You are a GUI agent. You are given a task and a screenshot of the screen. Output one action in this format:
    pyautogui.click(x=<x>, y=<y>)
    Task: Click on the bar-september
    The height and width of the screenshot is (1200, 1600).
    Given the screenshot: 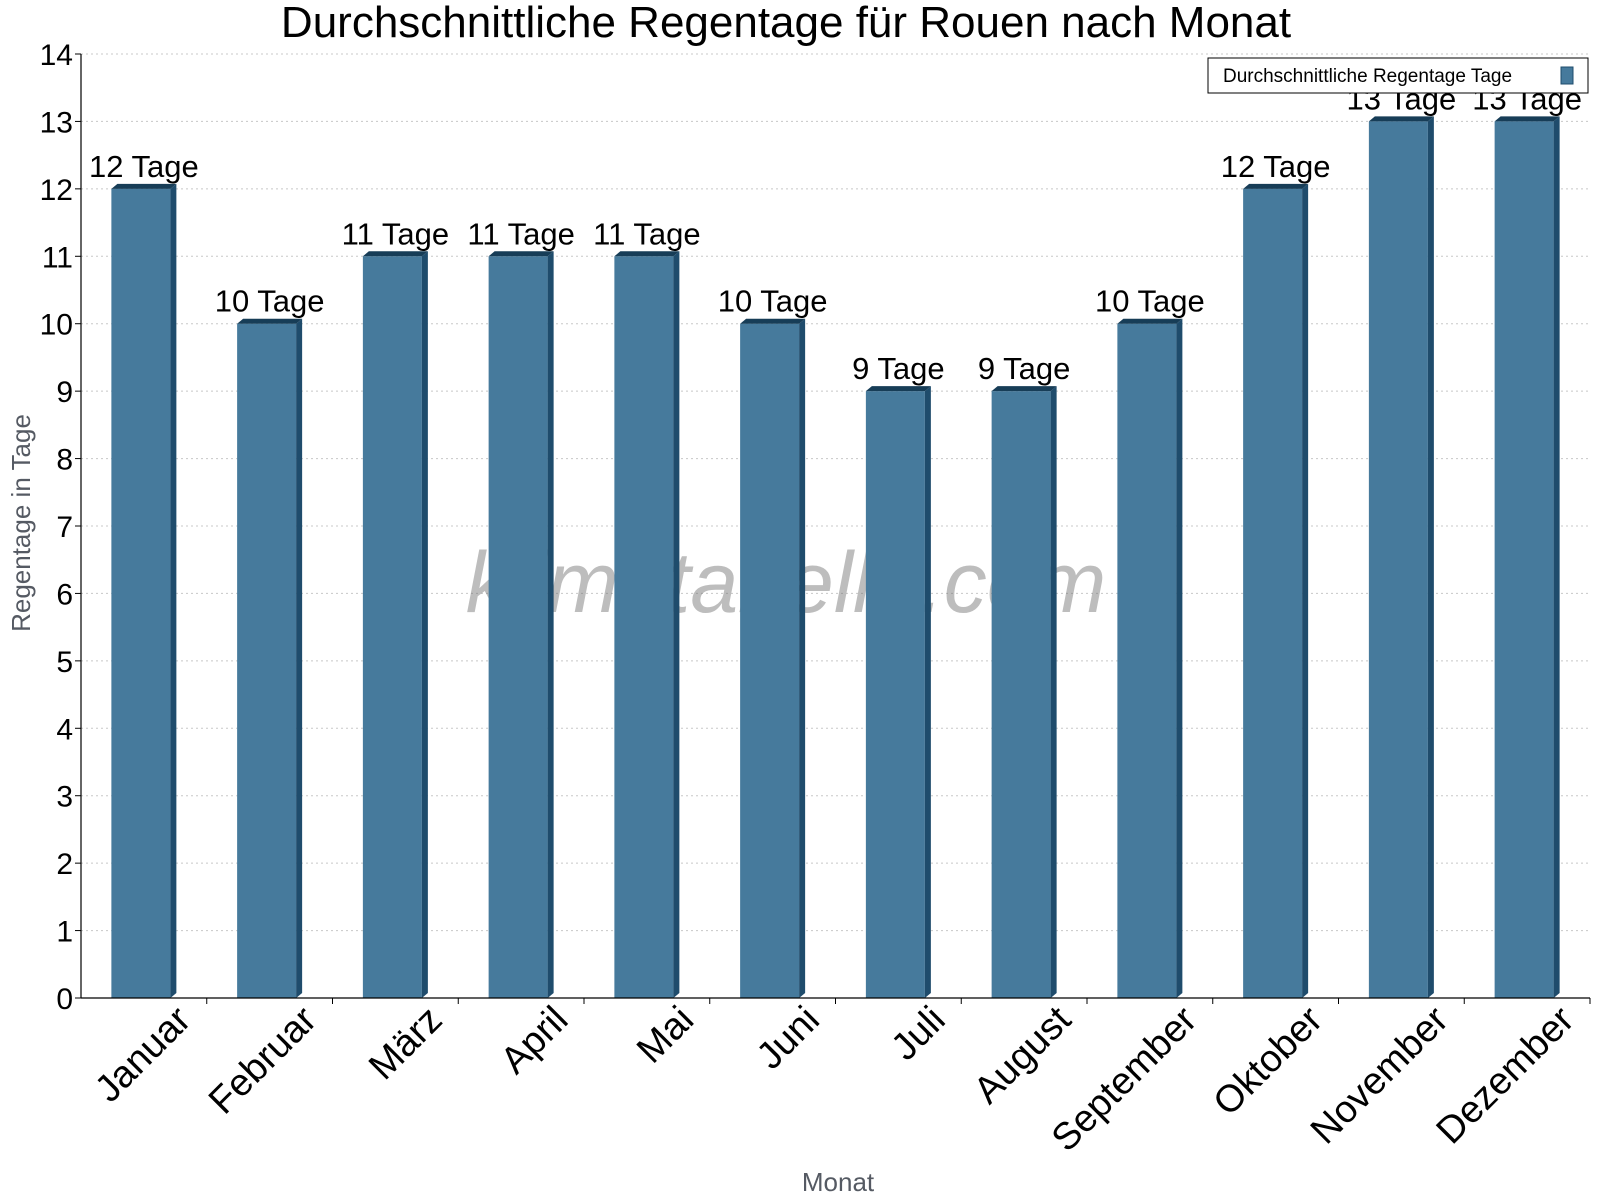 What is the action you would take?
    pyautogui.click(x=1150, y=658)
    